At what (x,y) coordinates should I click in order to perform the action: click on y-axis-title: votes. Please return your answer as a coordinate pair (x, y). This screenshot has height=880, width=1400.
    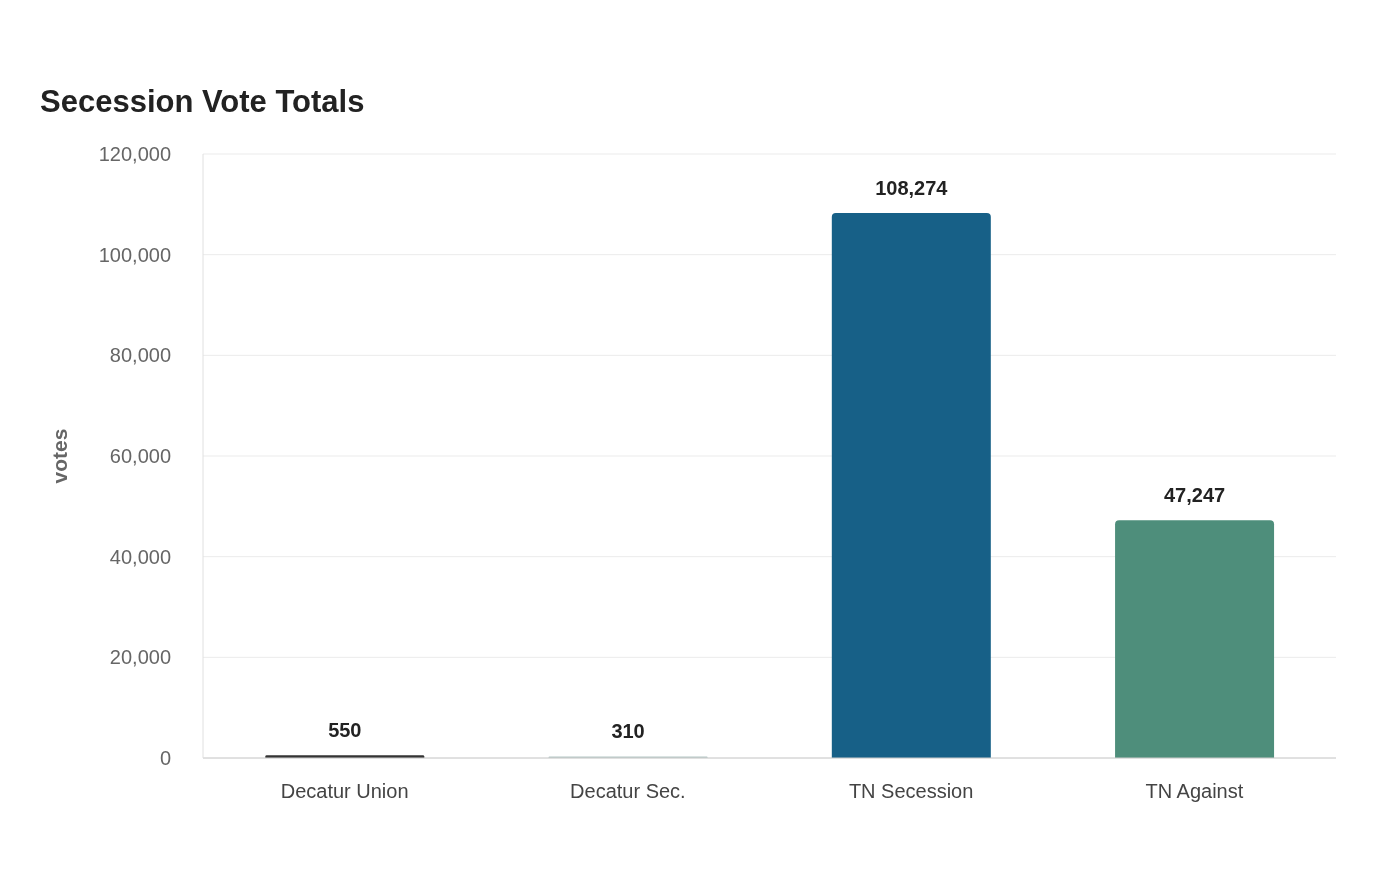
    Looking at the image, I should click on (60, 456).